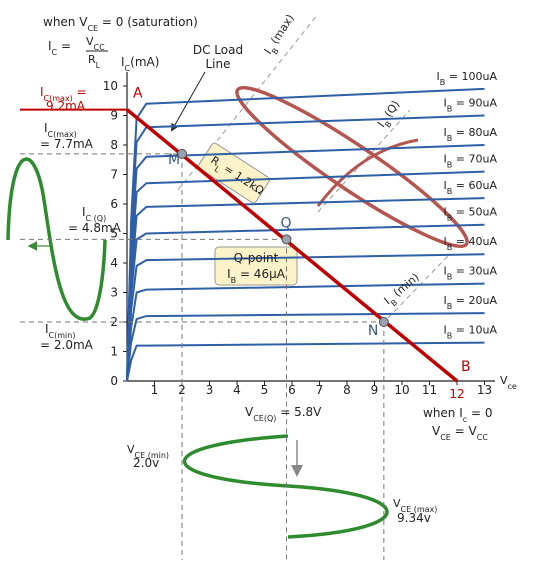 The width and height of the screenshot is (540, 571). What do you see at coordinates (419, 509) in the screenshot?
I see `text-part: CE (max)` at bounding box center [419, 509].